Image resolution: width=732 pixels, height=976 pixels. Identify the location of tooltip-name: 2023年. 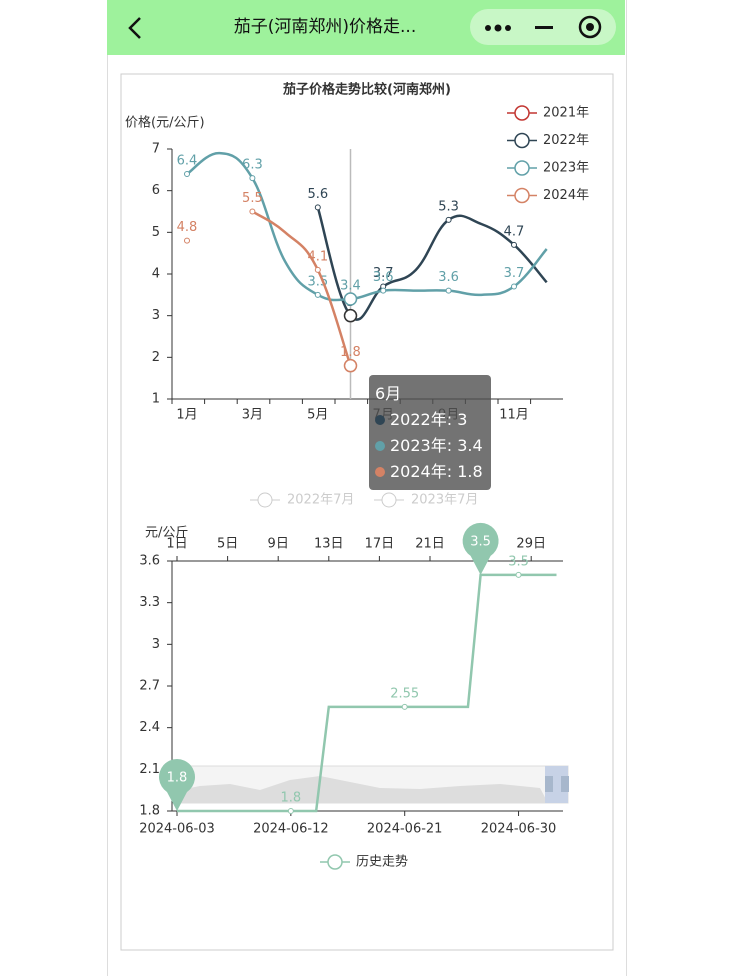
(418, 445).